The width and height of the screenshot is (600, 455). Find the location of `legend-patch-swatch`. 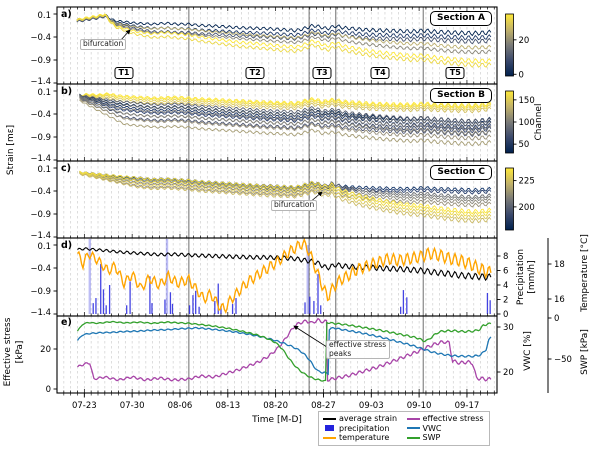

legend-patch-swatch is located at coordinates (329, 428).